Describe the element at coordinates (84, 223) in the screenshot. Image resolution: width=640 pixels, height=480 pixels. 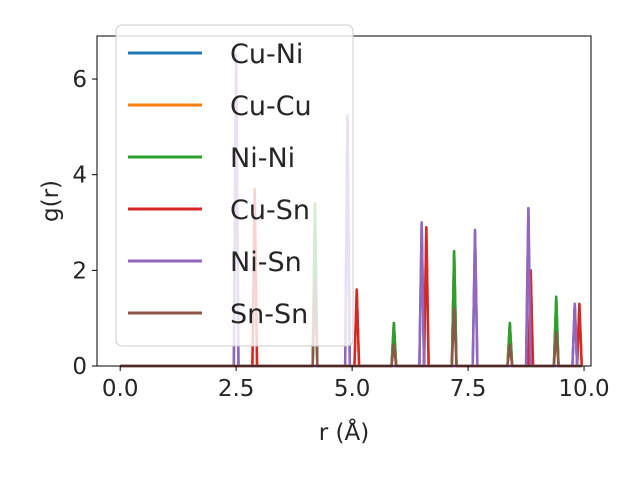
I see `y-axis: 0 2 4 6` at that location.